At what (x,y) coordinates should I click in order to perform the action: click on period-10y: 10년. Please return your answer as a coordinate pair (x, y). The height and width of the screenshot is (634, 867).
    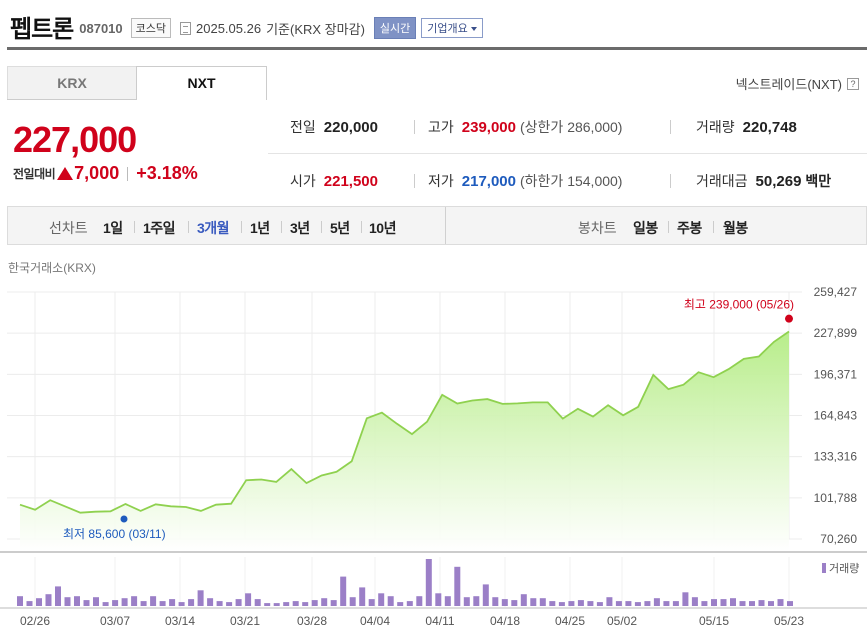
    Looking at the image, I should click on (382, 228).